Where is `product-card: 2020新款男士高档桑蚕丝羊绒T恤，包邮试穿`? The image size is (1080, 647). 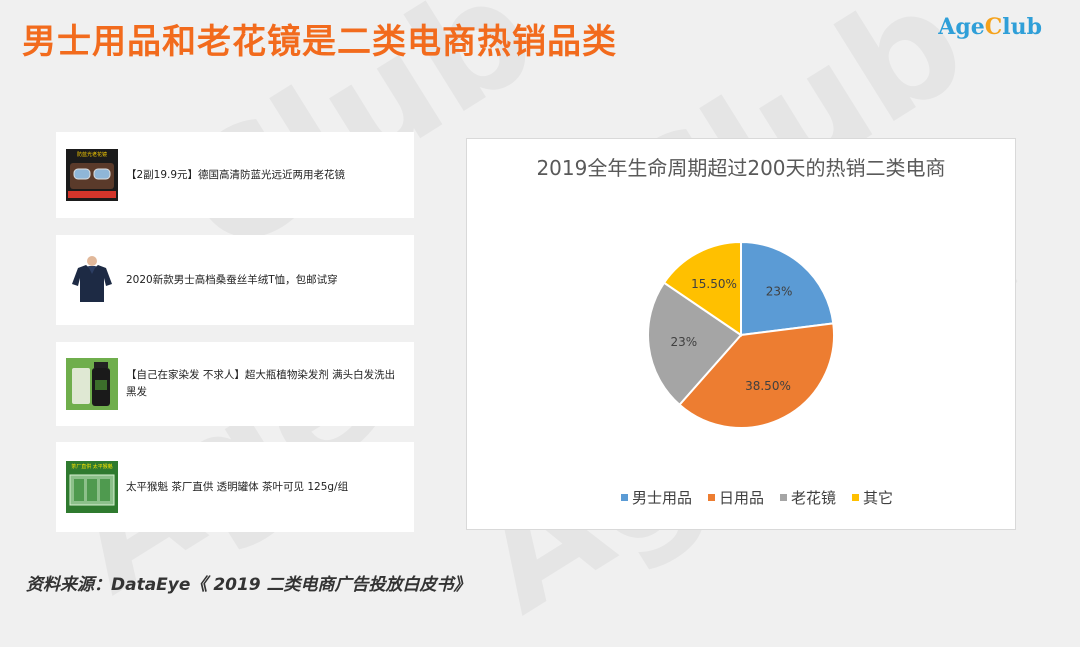
product-card: 2020新款男士高档桑蚕丝羊绒T恤，包邮试穿 is located at coordinates (235, 280).